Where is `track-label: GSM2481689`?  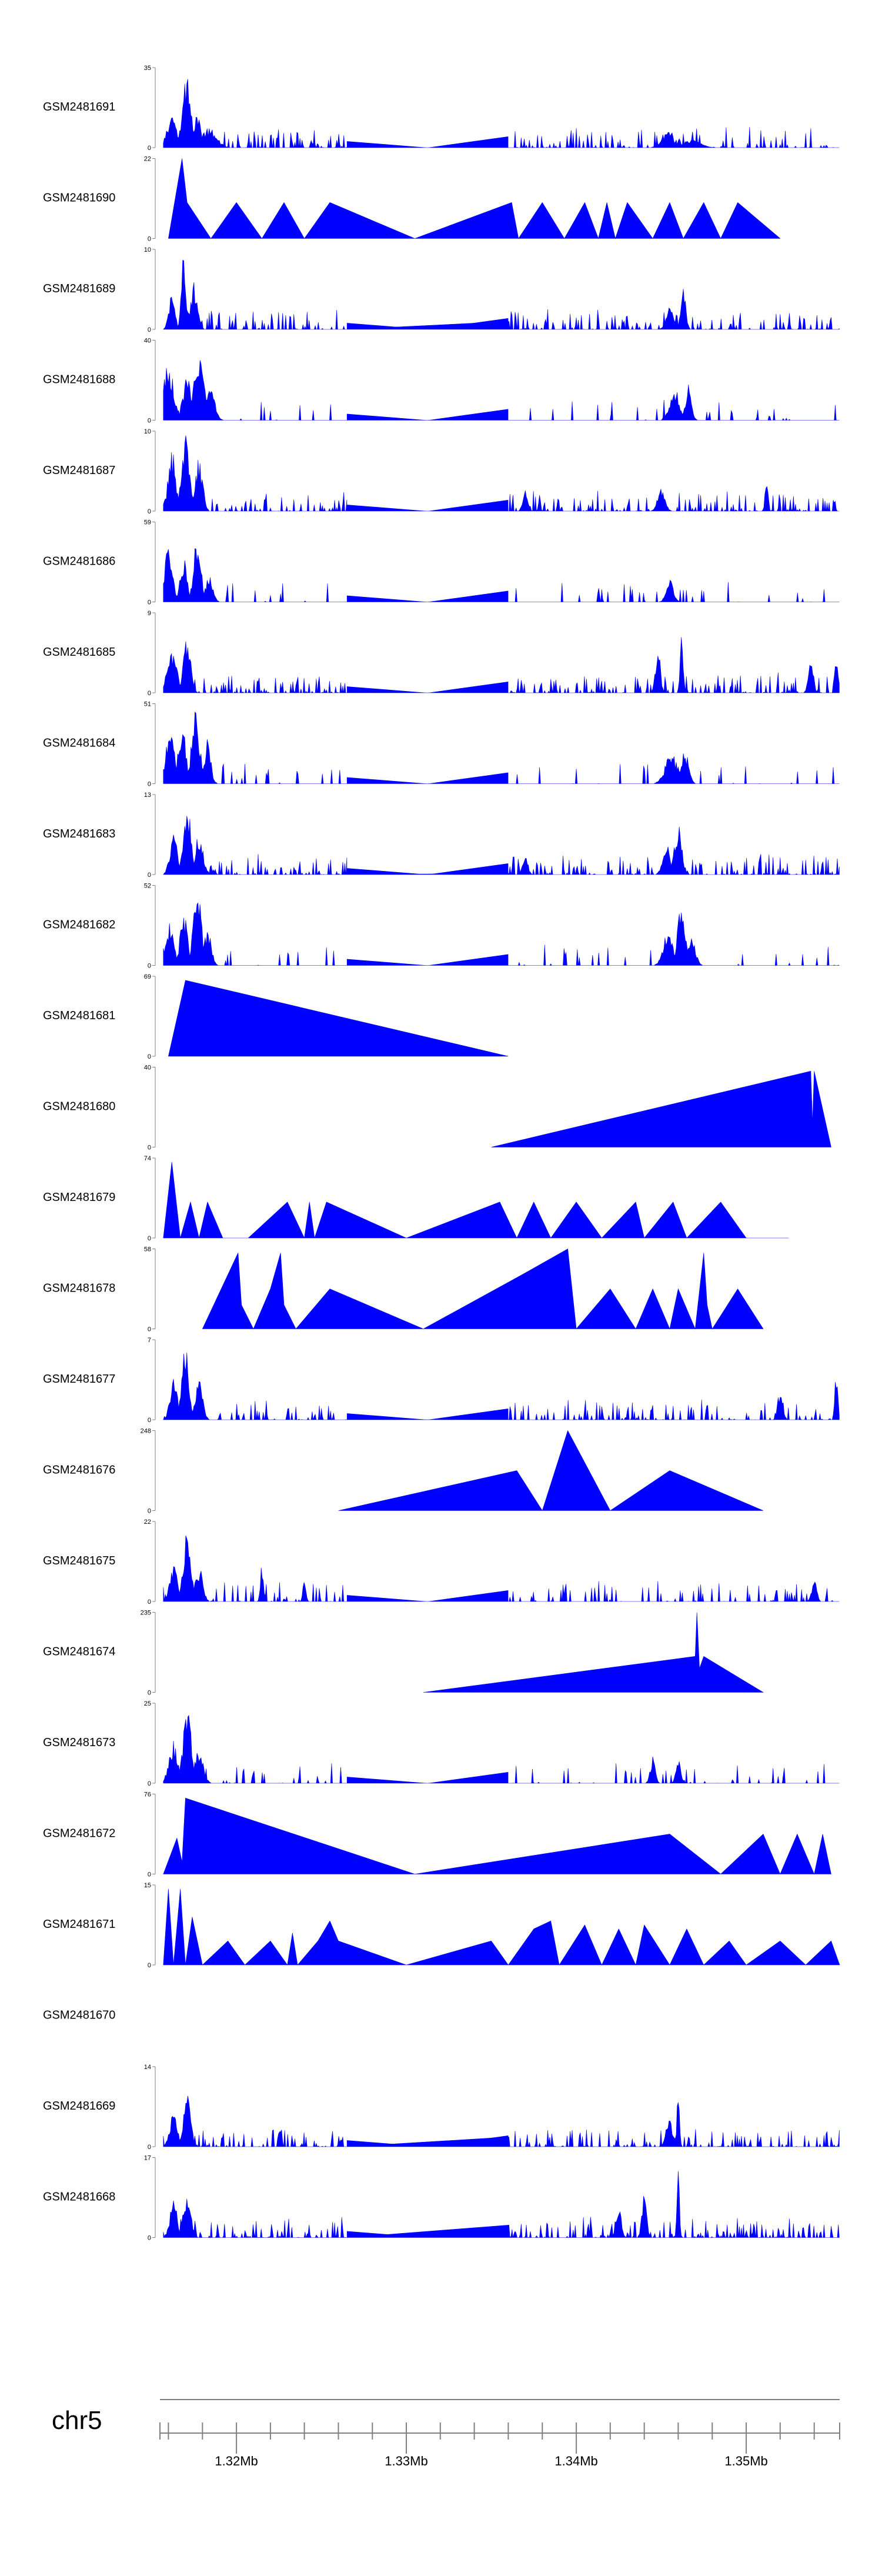
track-label: GSM2481689 is located at coordinates (79, 288).